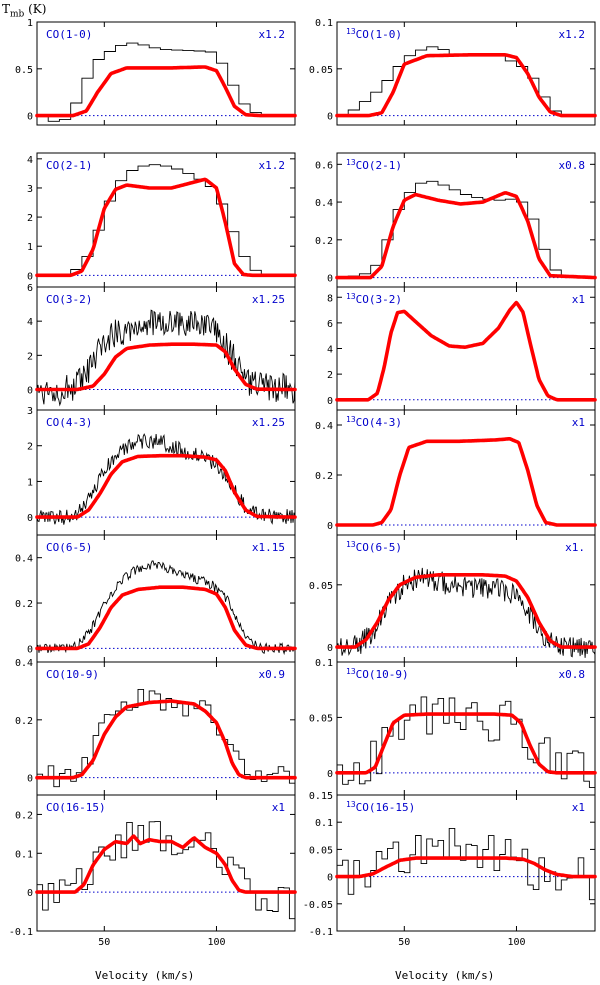  Describe the element at coordinates (30, 356) in the screenshot. I see `panel-left-3-ytick-label: 2` at that location.